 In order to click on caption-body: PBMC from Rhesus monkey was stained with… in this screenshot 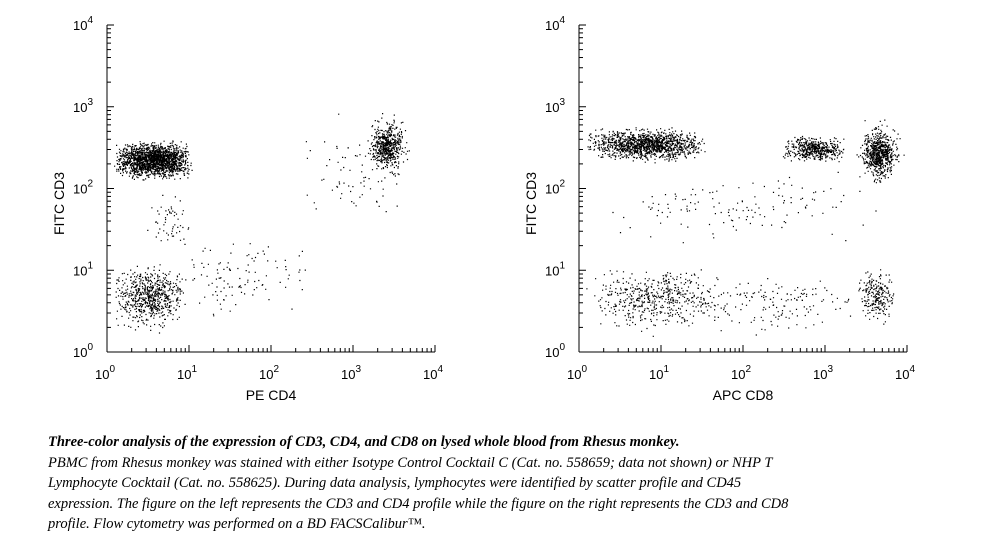, I will do `click(418, 493)`.